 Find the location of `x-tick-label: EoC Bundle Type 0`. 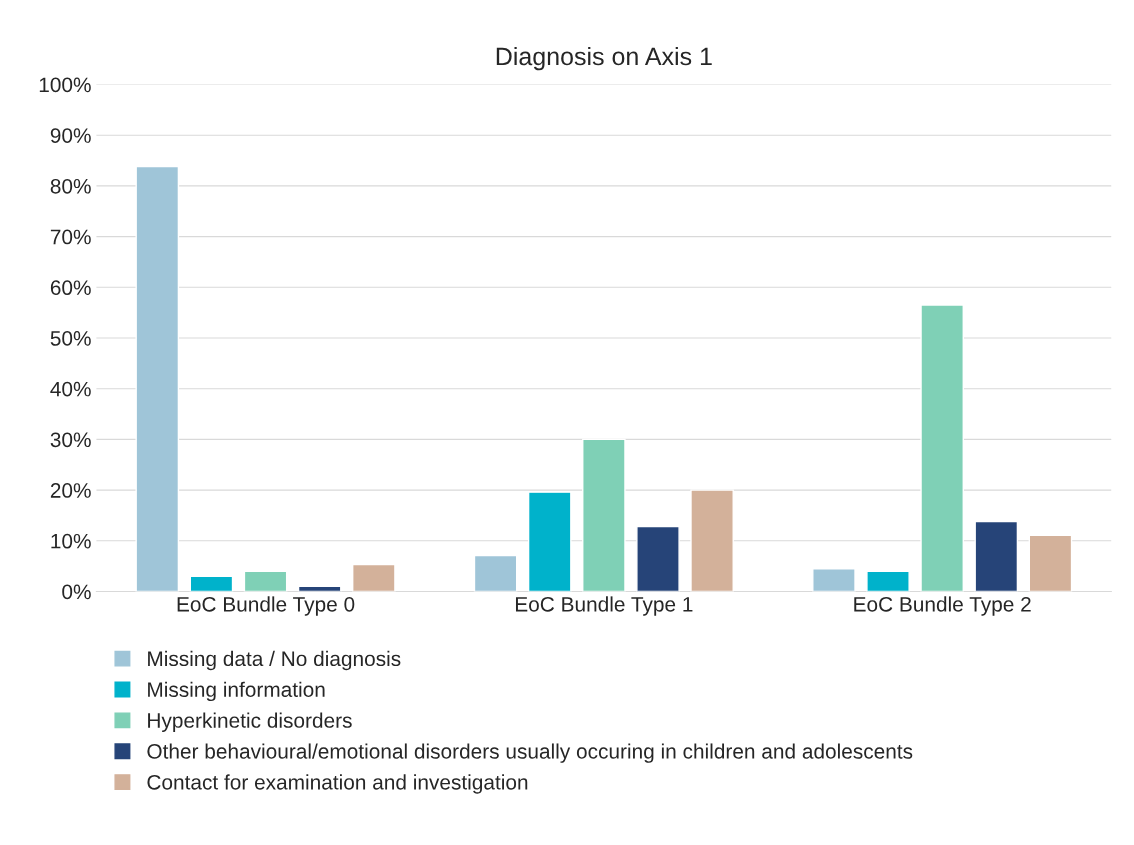

x-tick-label: EoC Bundle Type 0 is located at coordinates (266, 606).